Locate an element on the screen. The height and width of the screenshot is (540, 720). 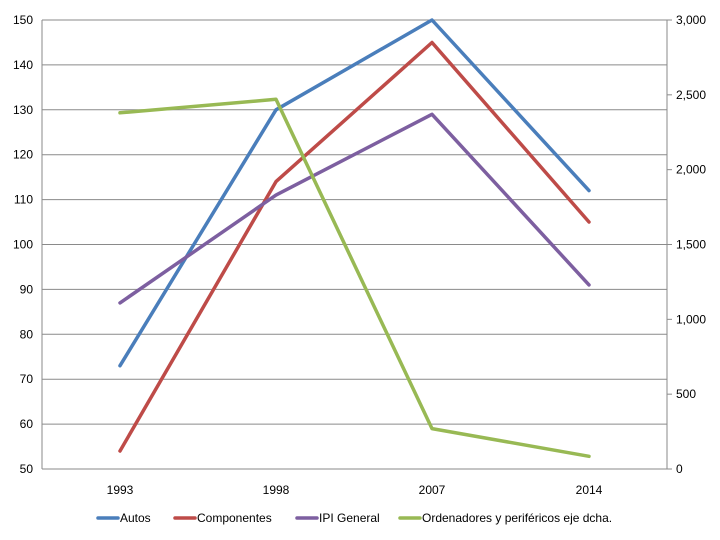
y-tick-label-right: 1,500 is located at coordinates (691, 245).